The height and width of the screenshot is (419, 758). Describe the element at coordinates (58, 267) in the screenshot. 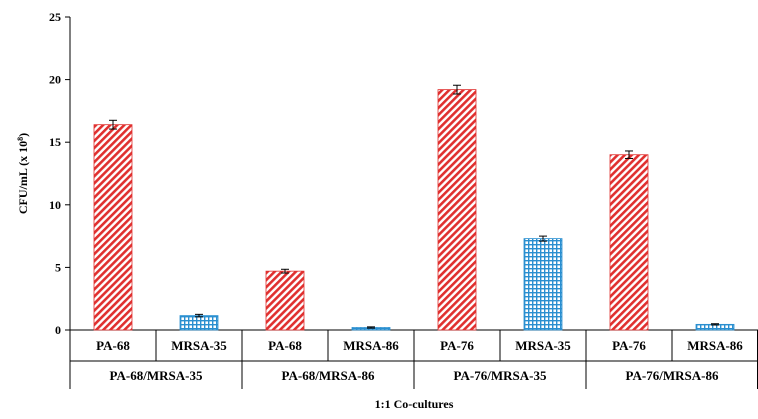

I see `y-tick-label: 5` at that location.